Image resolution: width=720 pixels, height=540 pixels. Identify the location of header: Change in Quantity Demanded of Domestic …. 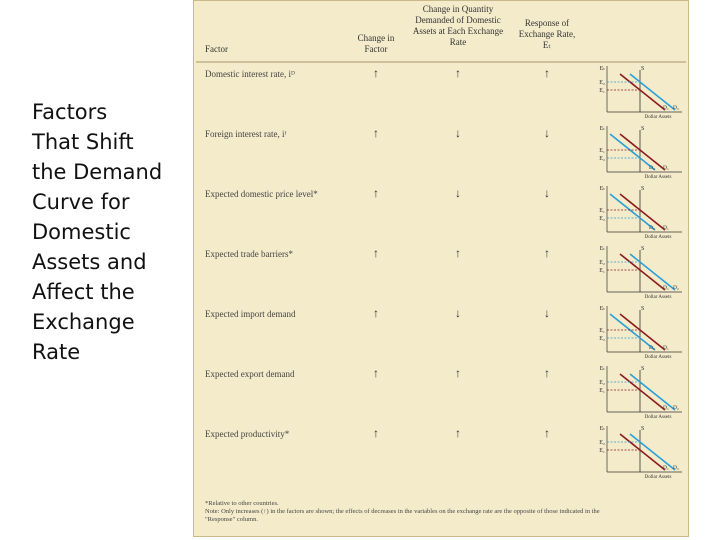
(458, 25).